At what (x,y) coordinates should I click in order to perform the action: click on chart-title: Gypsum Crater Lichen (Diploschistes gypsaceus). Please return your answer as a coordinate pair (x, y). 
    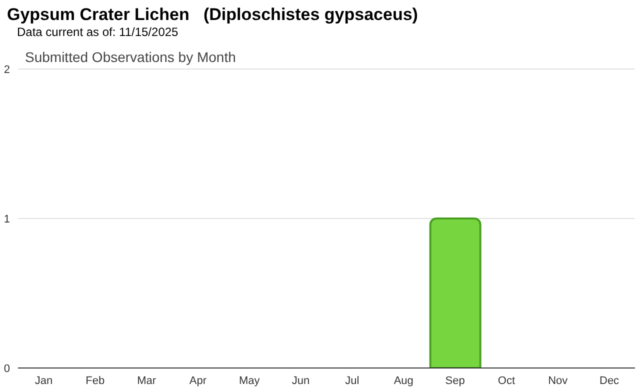
    Looking at the image, I should click on (212, 15).